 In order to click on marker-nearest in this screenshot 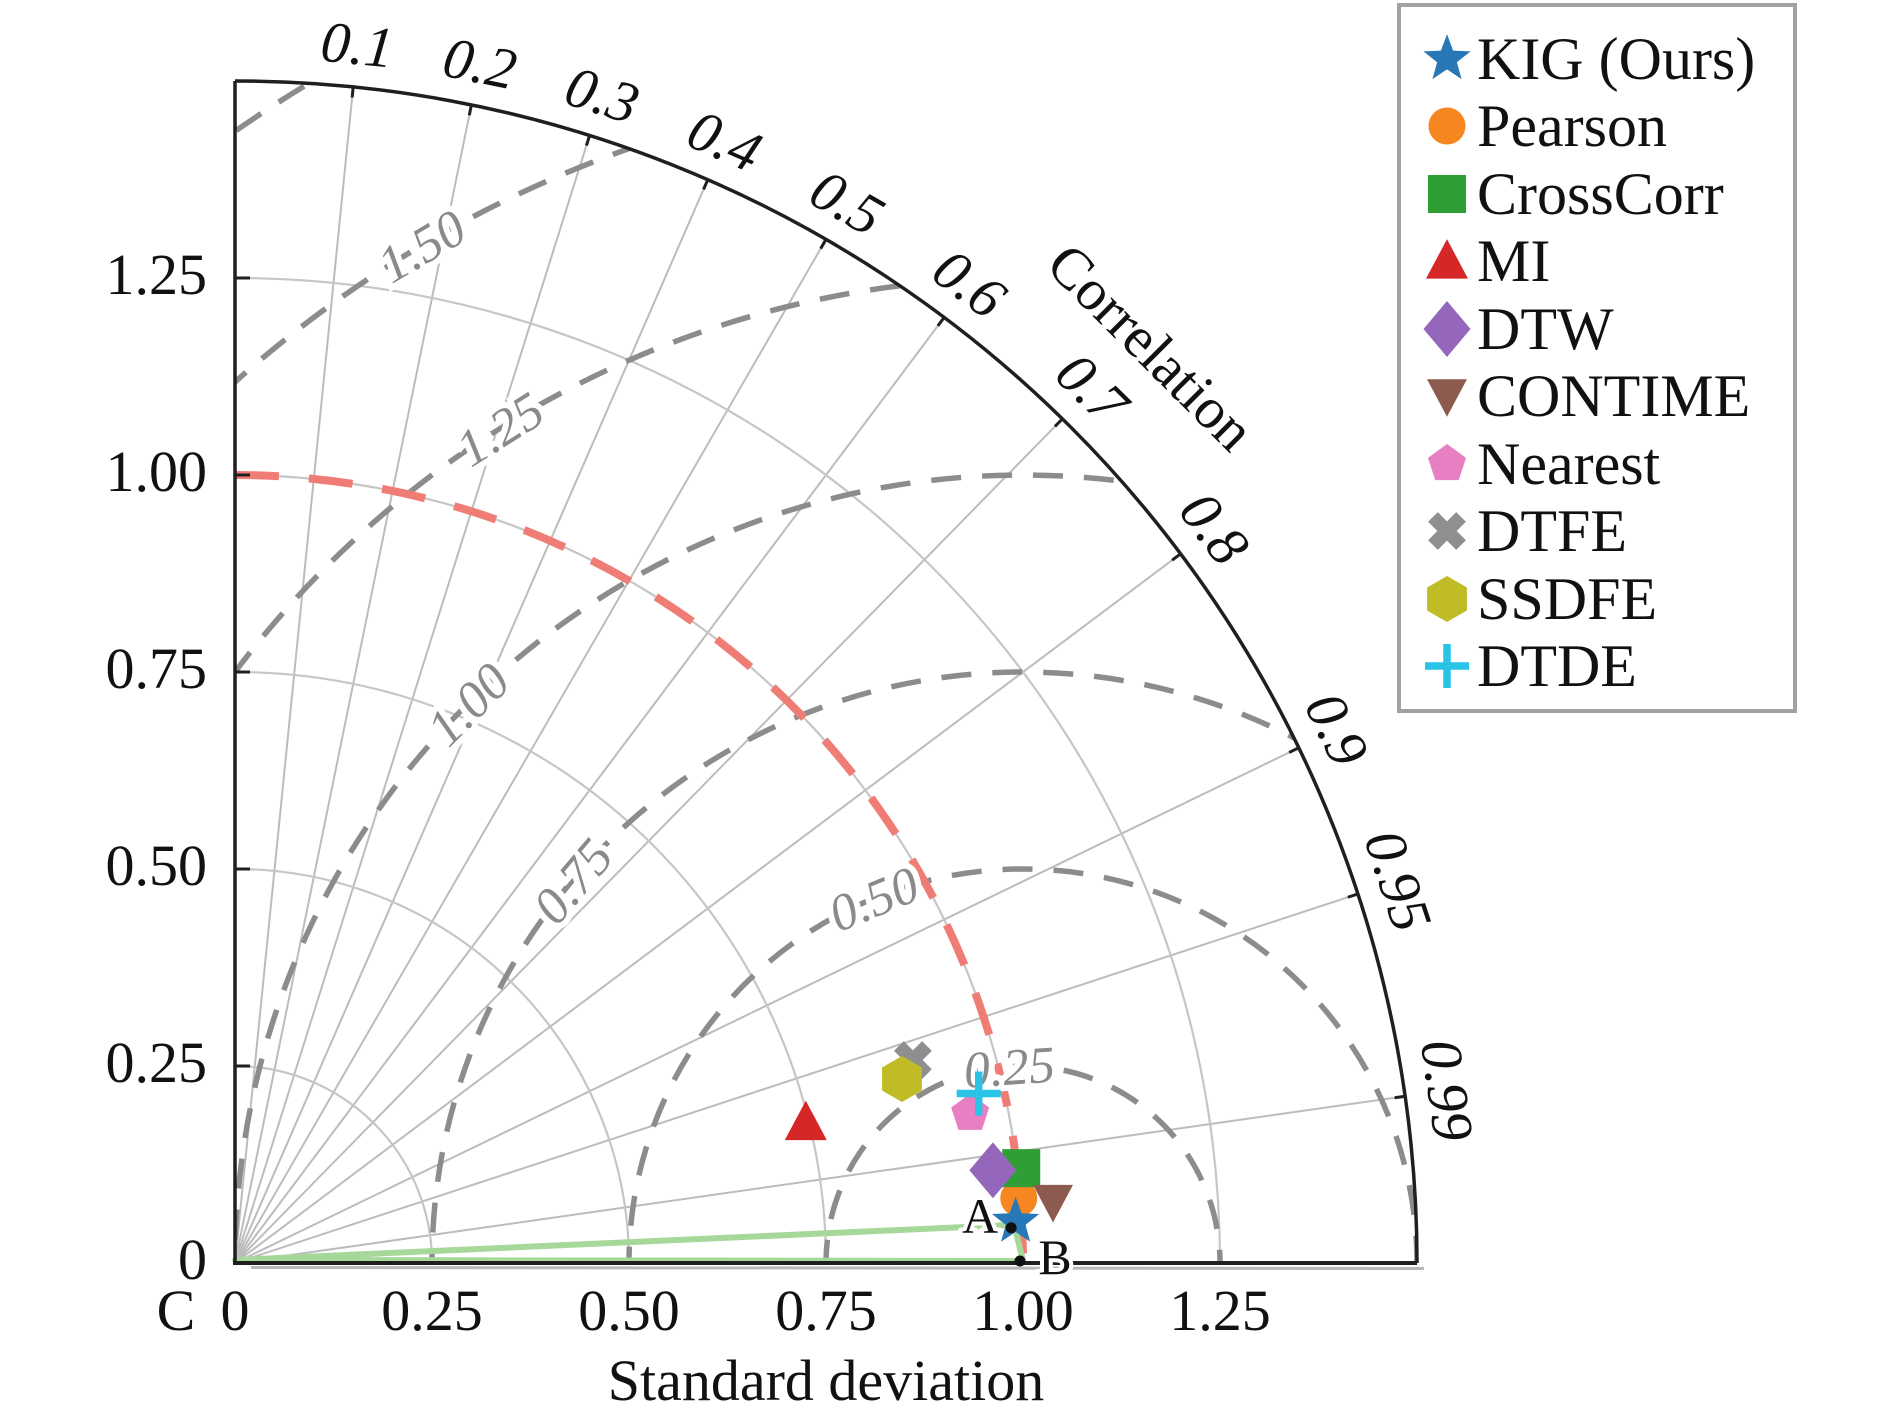, I will do `click(970, 1111)`.